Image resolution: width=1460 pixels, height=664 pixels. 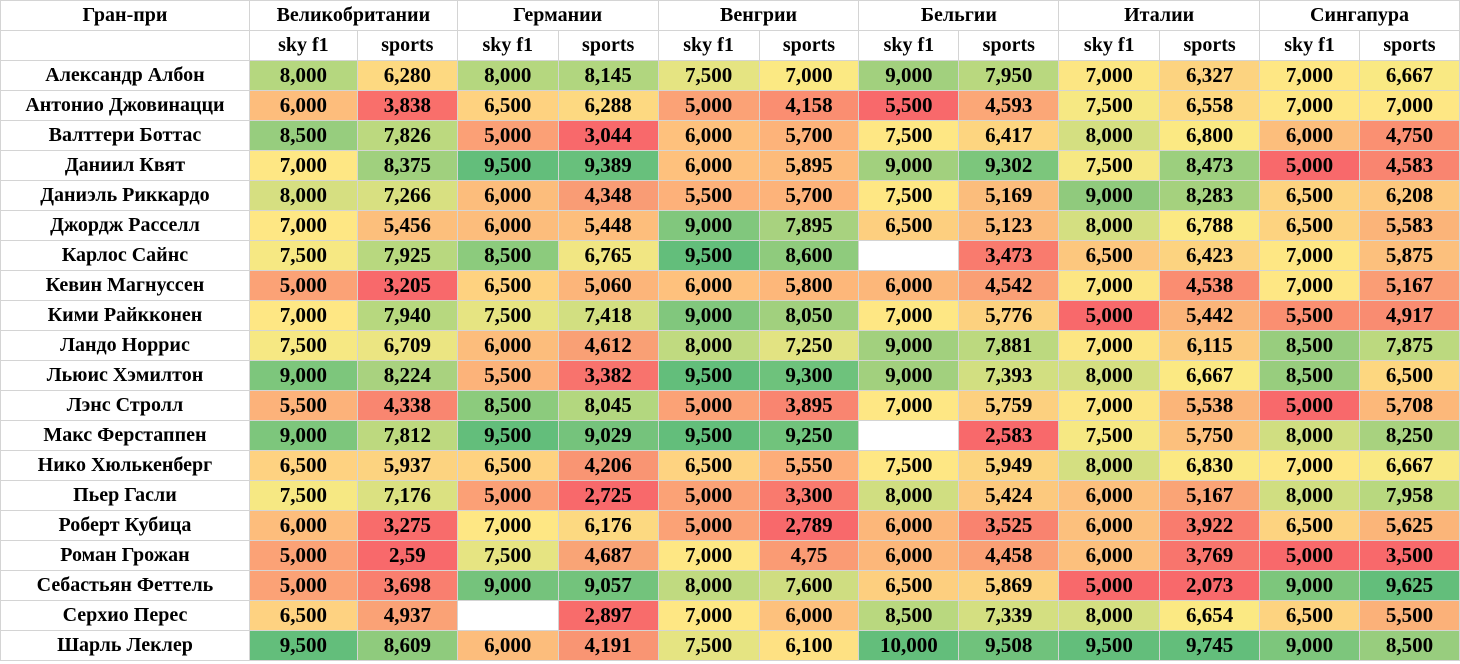 What do you see at coordinates (125, 495) in the screenshot?
I see `driver-name-cell: Пьер Гасли` at bounding box center [125, 495].